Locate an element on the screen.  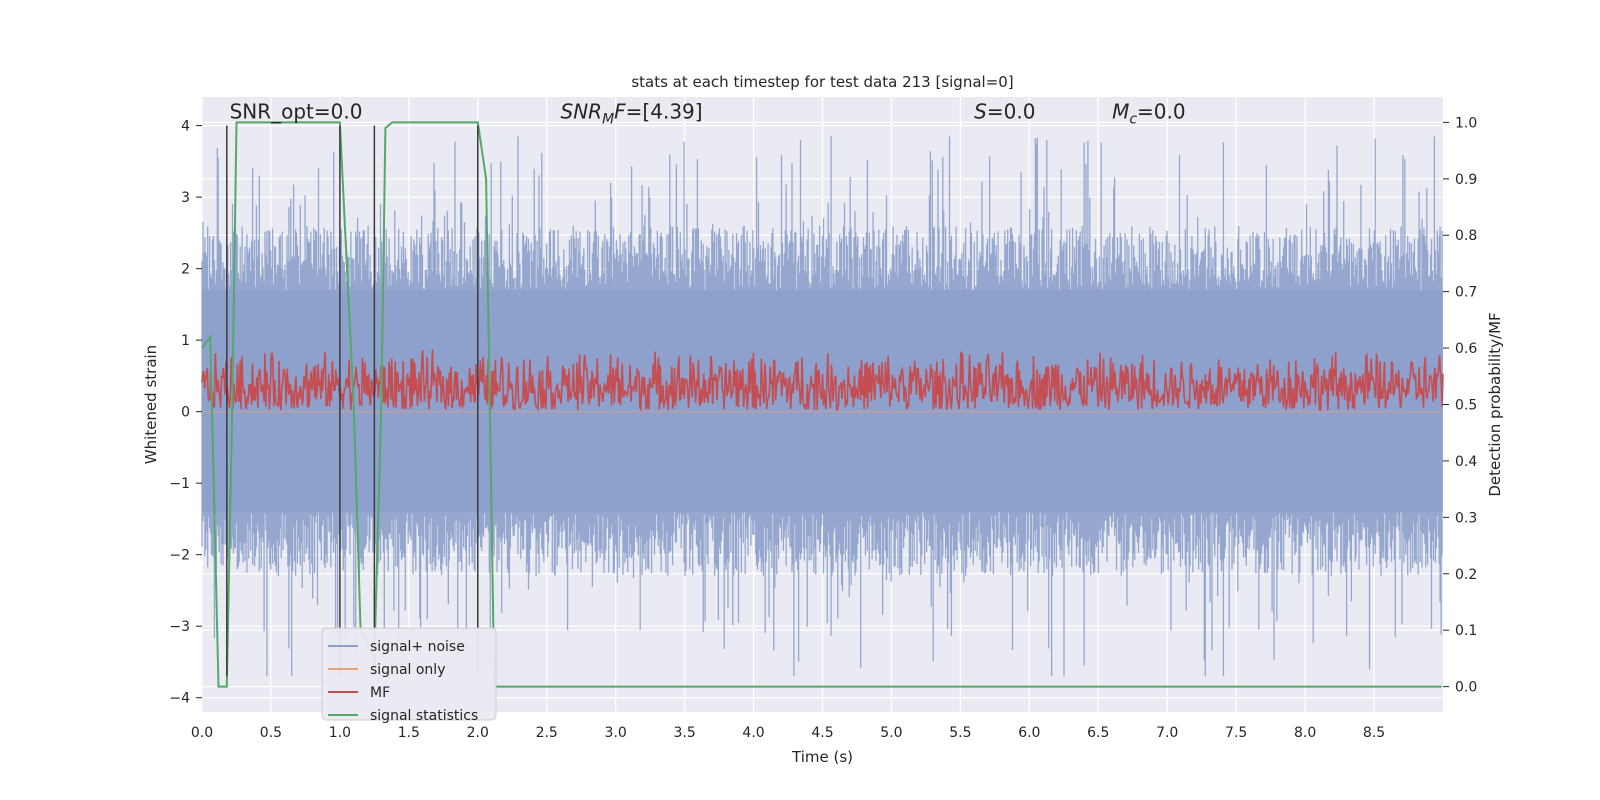
legend-box is located at coordinates (409, 674).